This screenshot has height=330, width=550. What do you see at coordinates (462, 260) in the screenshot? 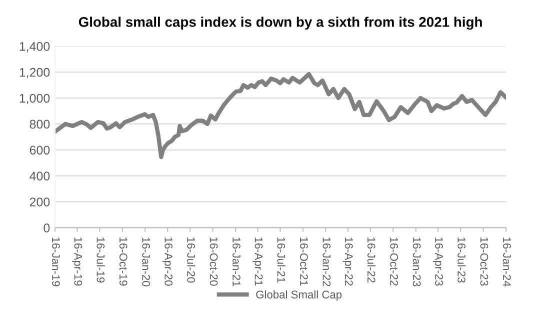
I see `x-tick-label: 16-Jul-23` at bounding box center [462, 260].